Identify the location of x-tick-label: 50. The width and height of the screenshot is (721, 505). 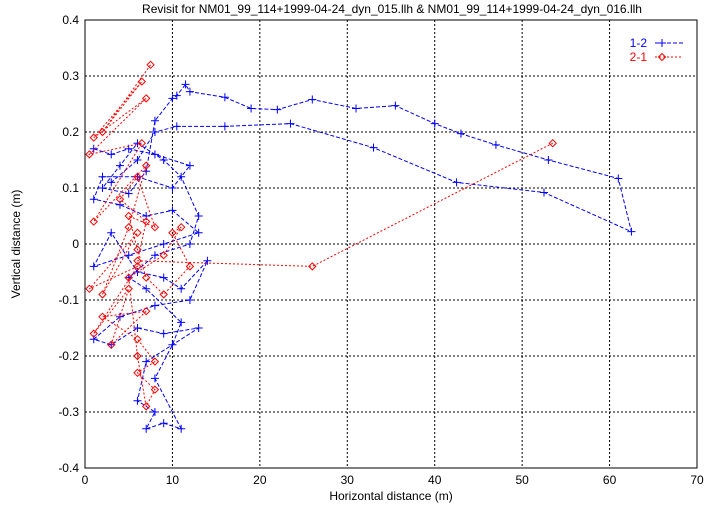
(522, 480).